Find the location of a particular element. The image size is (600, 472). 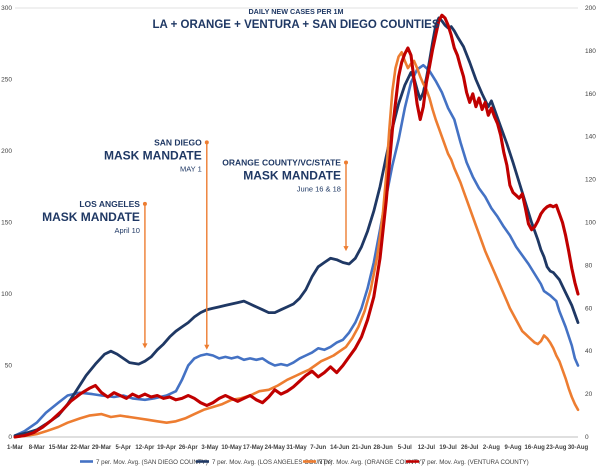

left-axis-tick-label: 0 is located at coordinates (10, 437).